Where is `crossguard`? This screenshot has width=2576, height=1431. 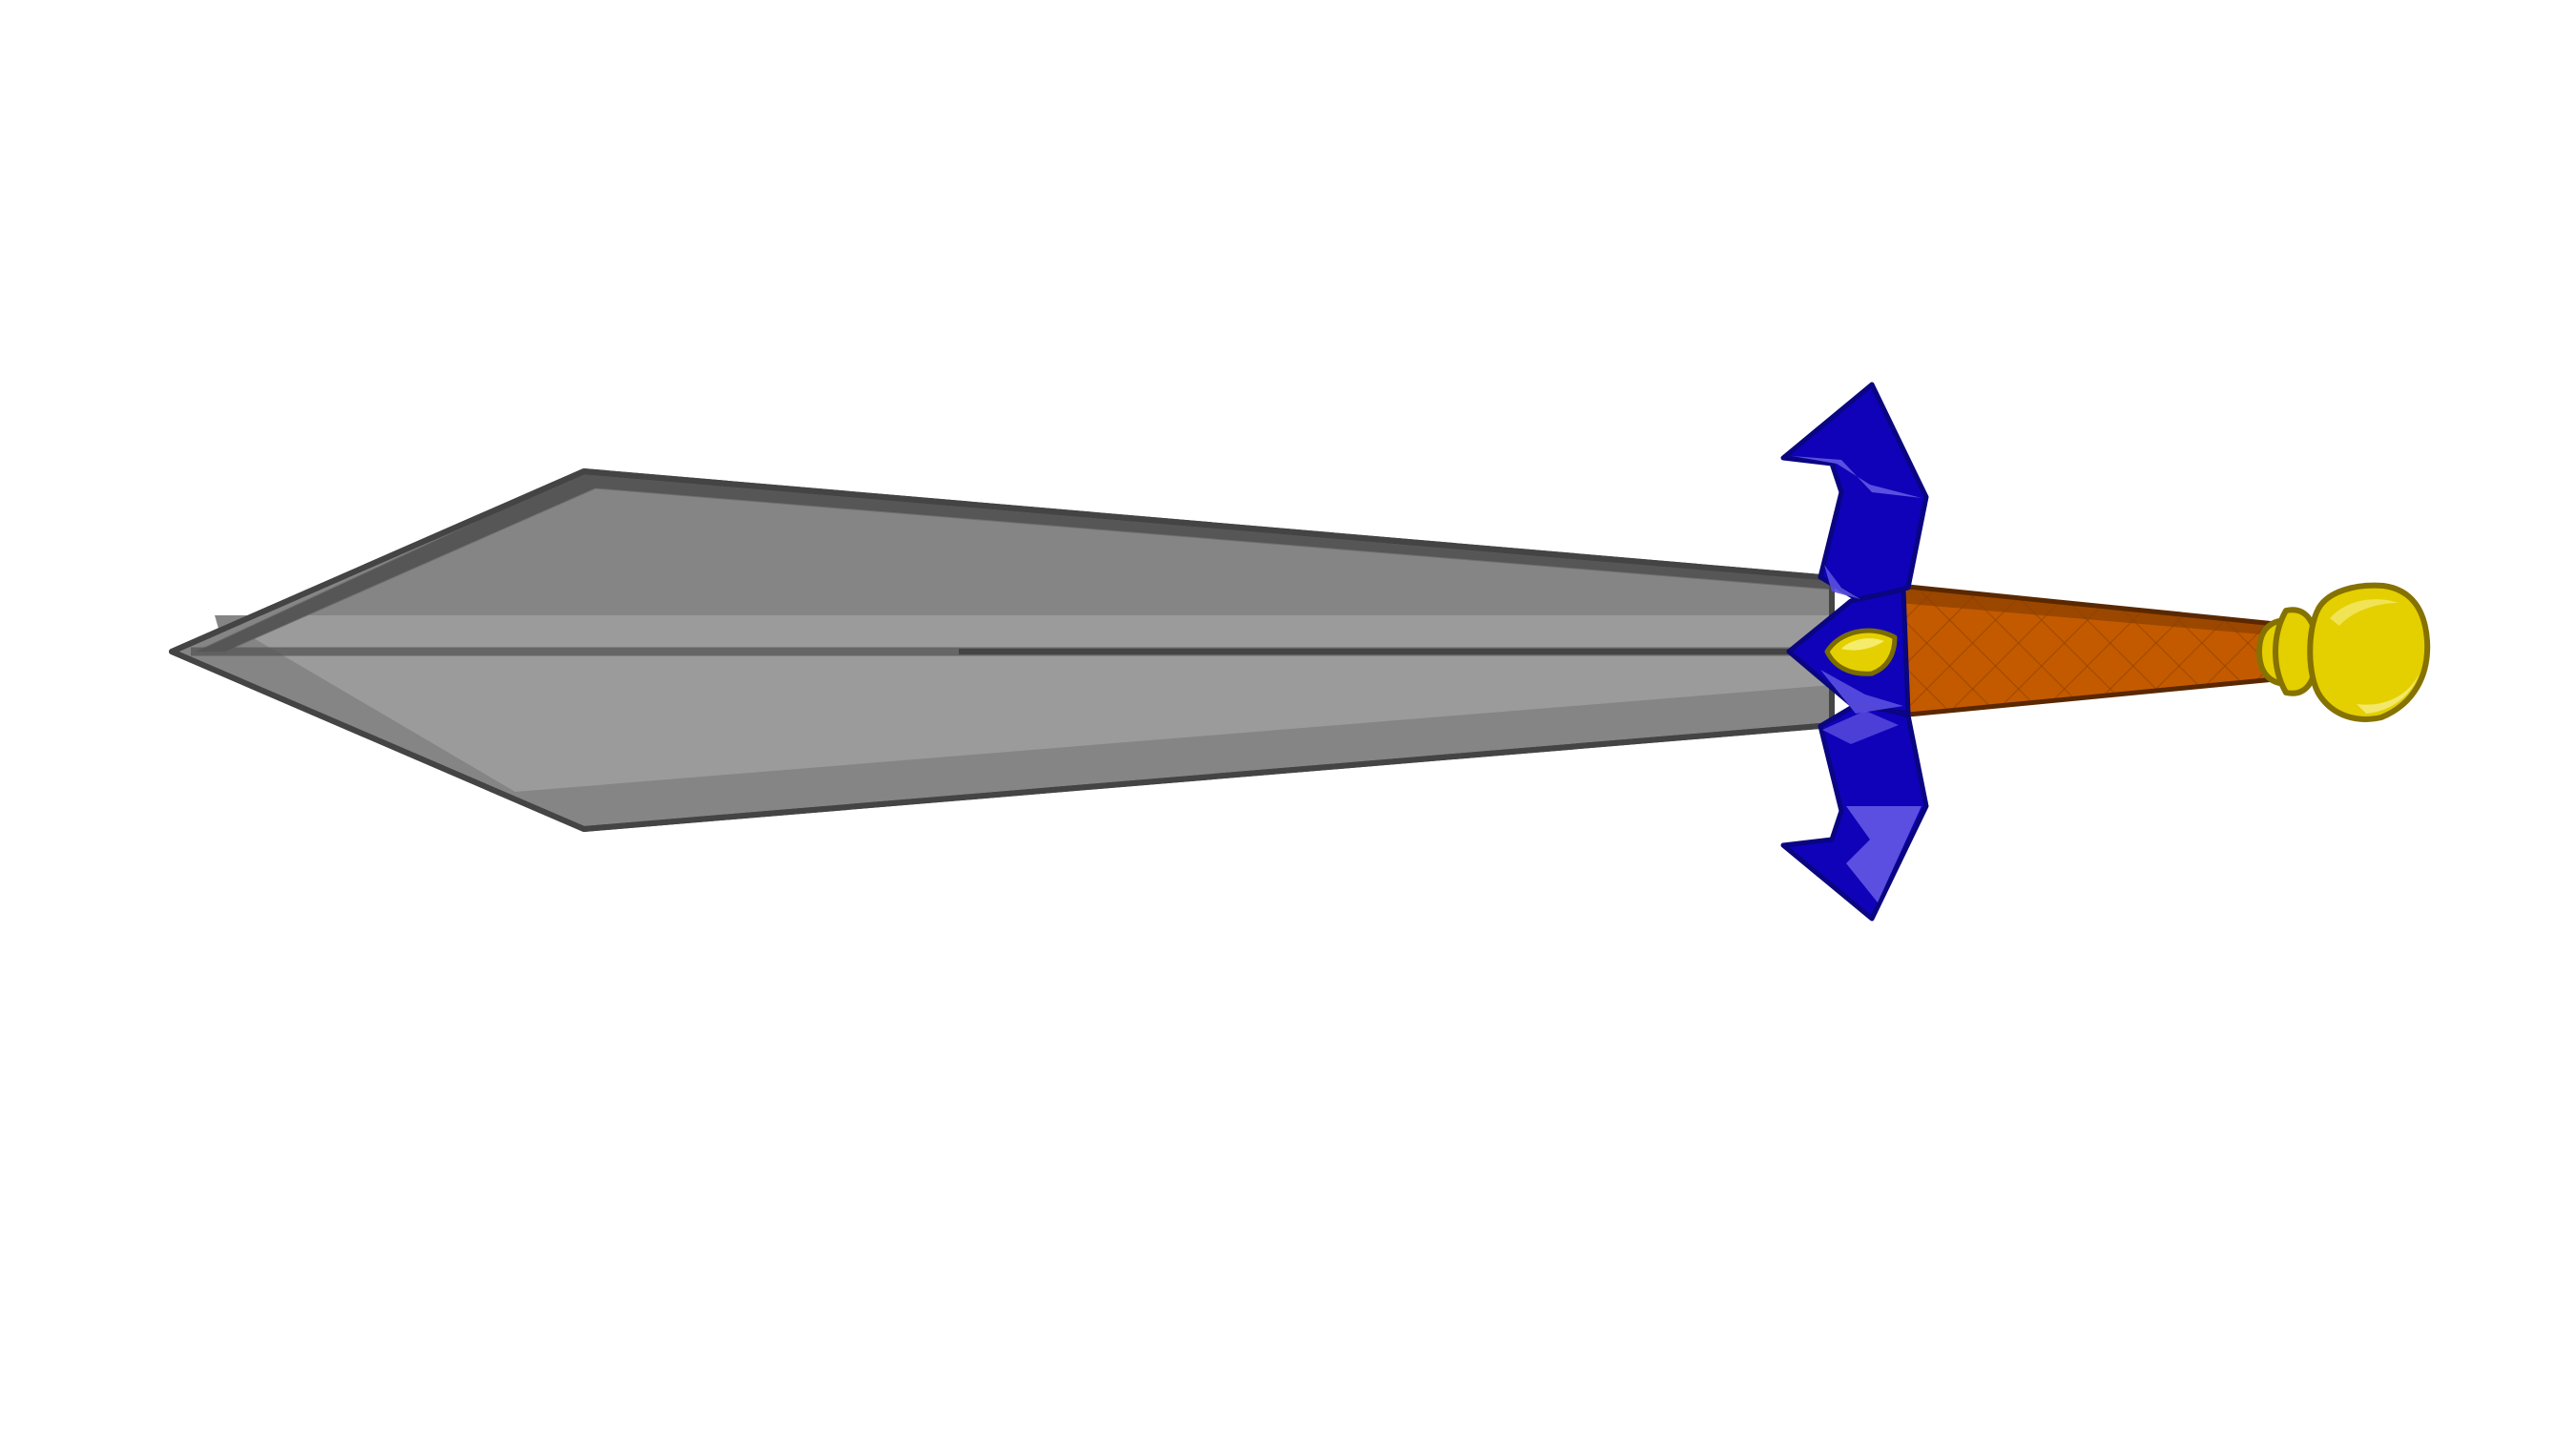
crossguard is located at coordinates (1854, 652).